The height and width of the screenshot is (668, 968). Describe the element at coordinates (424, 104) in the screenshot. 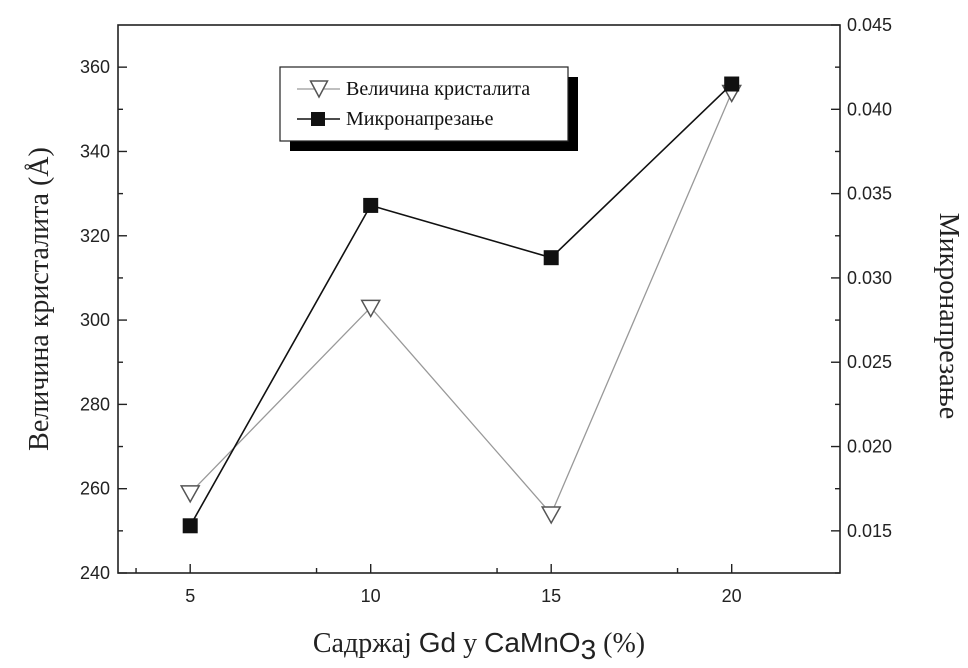

I see `legend-box` at that location.